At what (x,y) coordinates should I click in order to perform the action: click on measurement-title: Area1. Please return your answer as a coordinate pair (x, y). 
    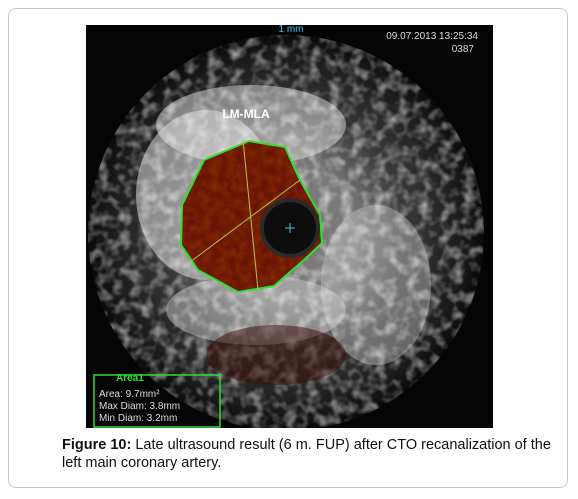
    Looking at the image, I should click on (130, 378).